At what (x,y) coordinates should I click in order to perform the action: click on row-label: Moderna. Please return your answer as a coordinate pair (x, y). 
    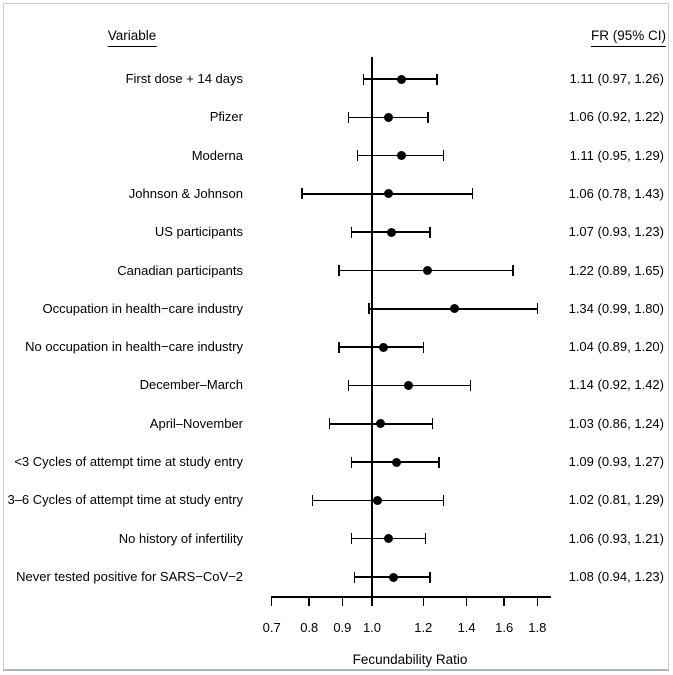
    Looking at the image, I should click on (217, 155).